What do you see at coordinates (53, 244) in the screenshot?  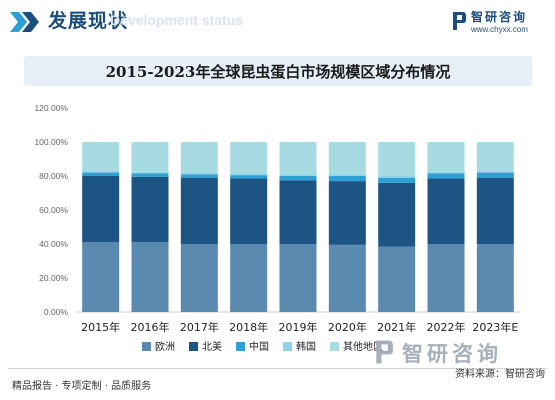 I see `y-tick-label: 40.00%` at bounding box center [53, 244].